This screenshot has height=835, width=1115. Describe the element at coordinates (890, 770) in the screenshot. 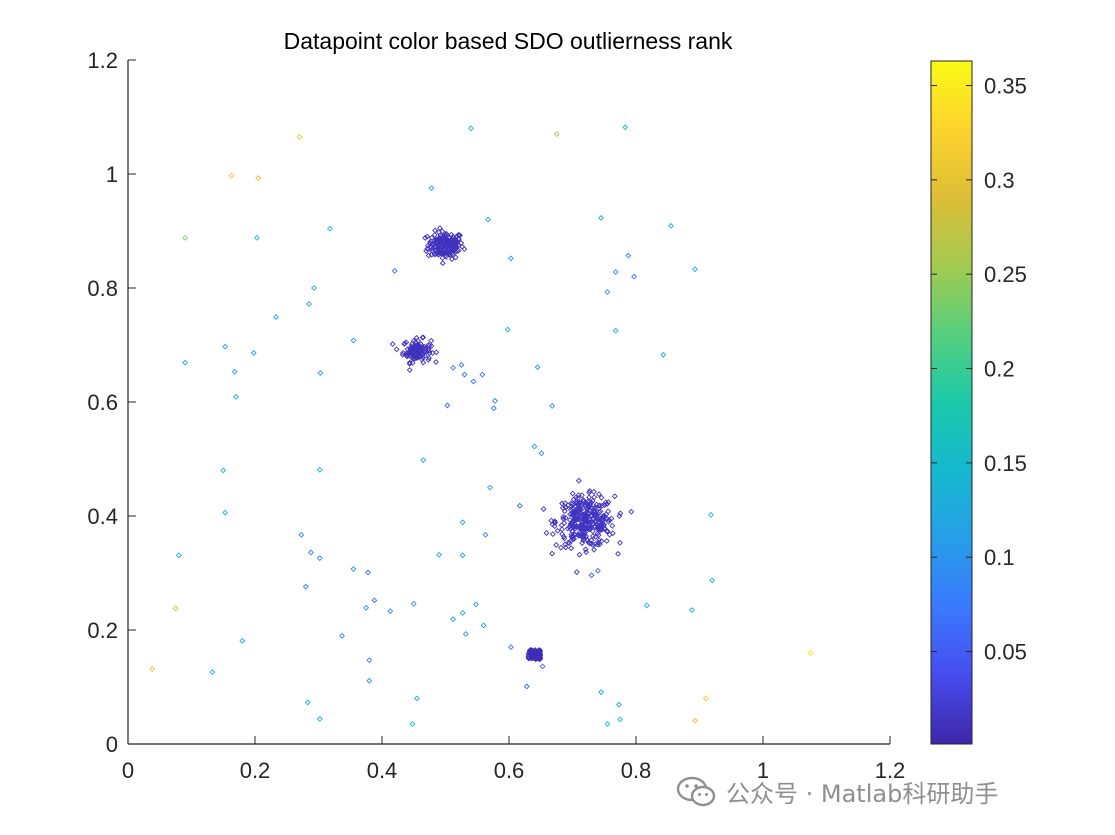

I see `x-tick-label: 1.2` at that location.